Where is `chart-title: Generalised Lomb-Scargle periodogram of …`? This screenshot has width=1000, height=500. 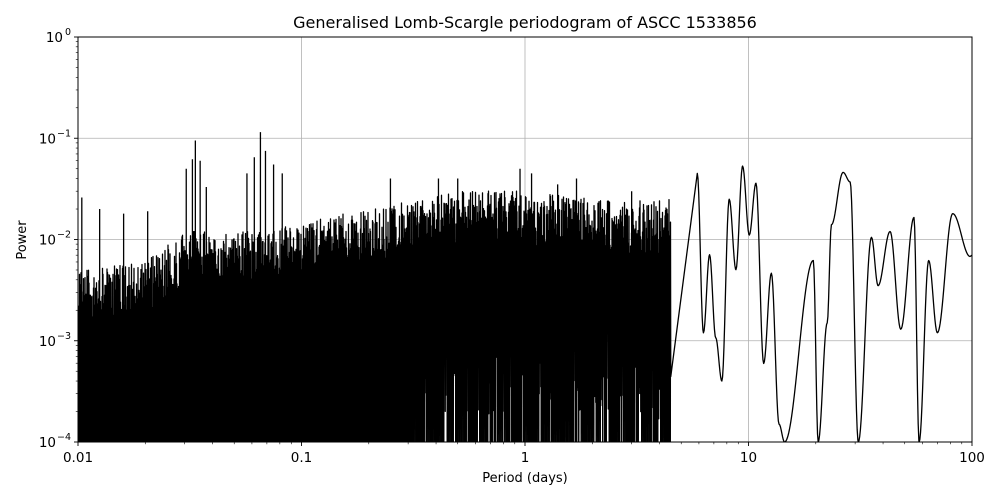
chart-title: Generalised Lomb-Scargle periodogram of … is located at coordinates (525, 22).